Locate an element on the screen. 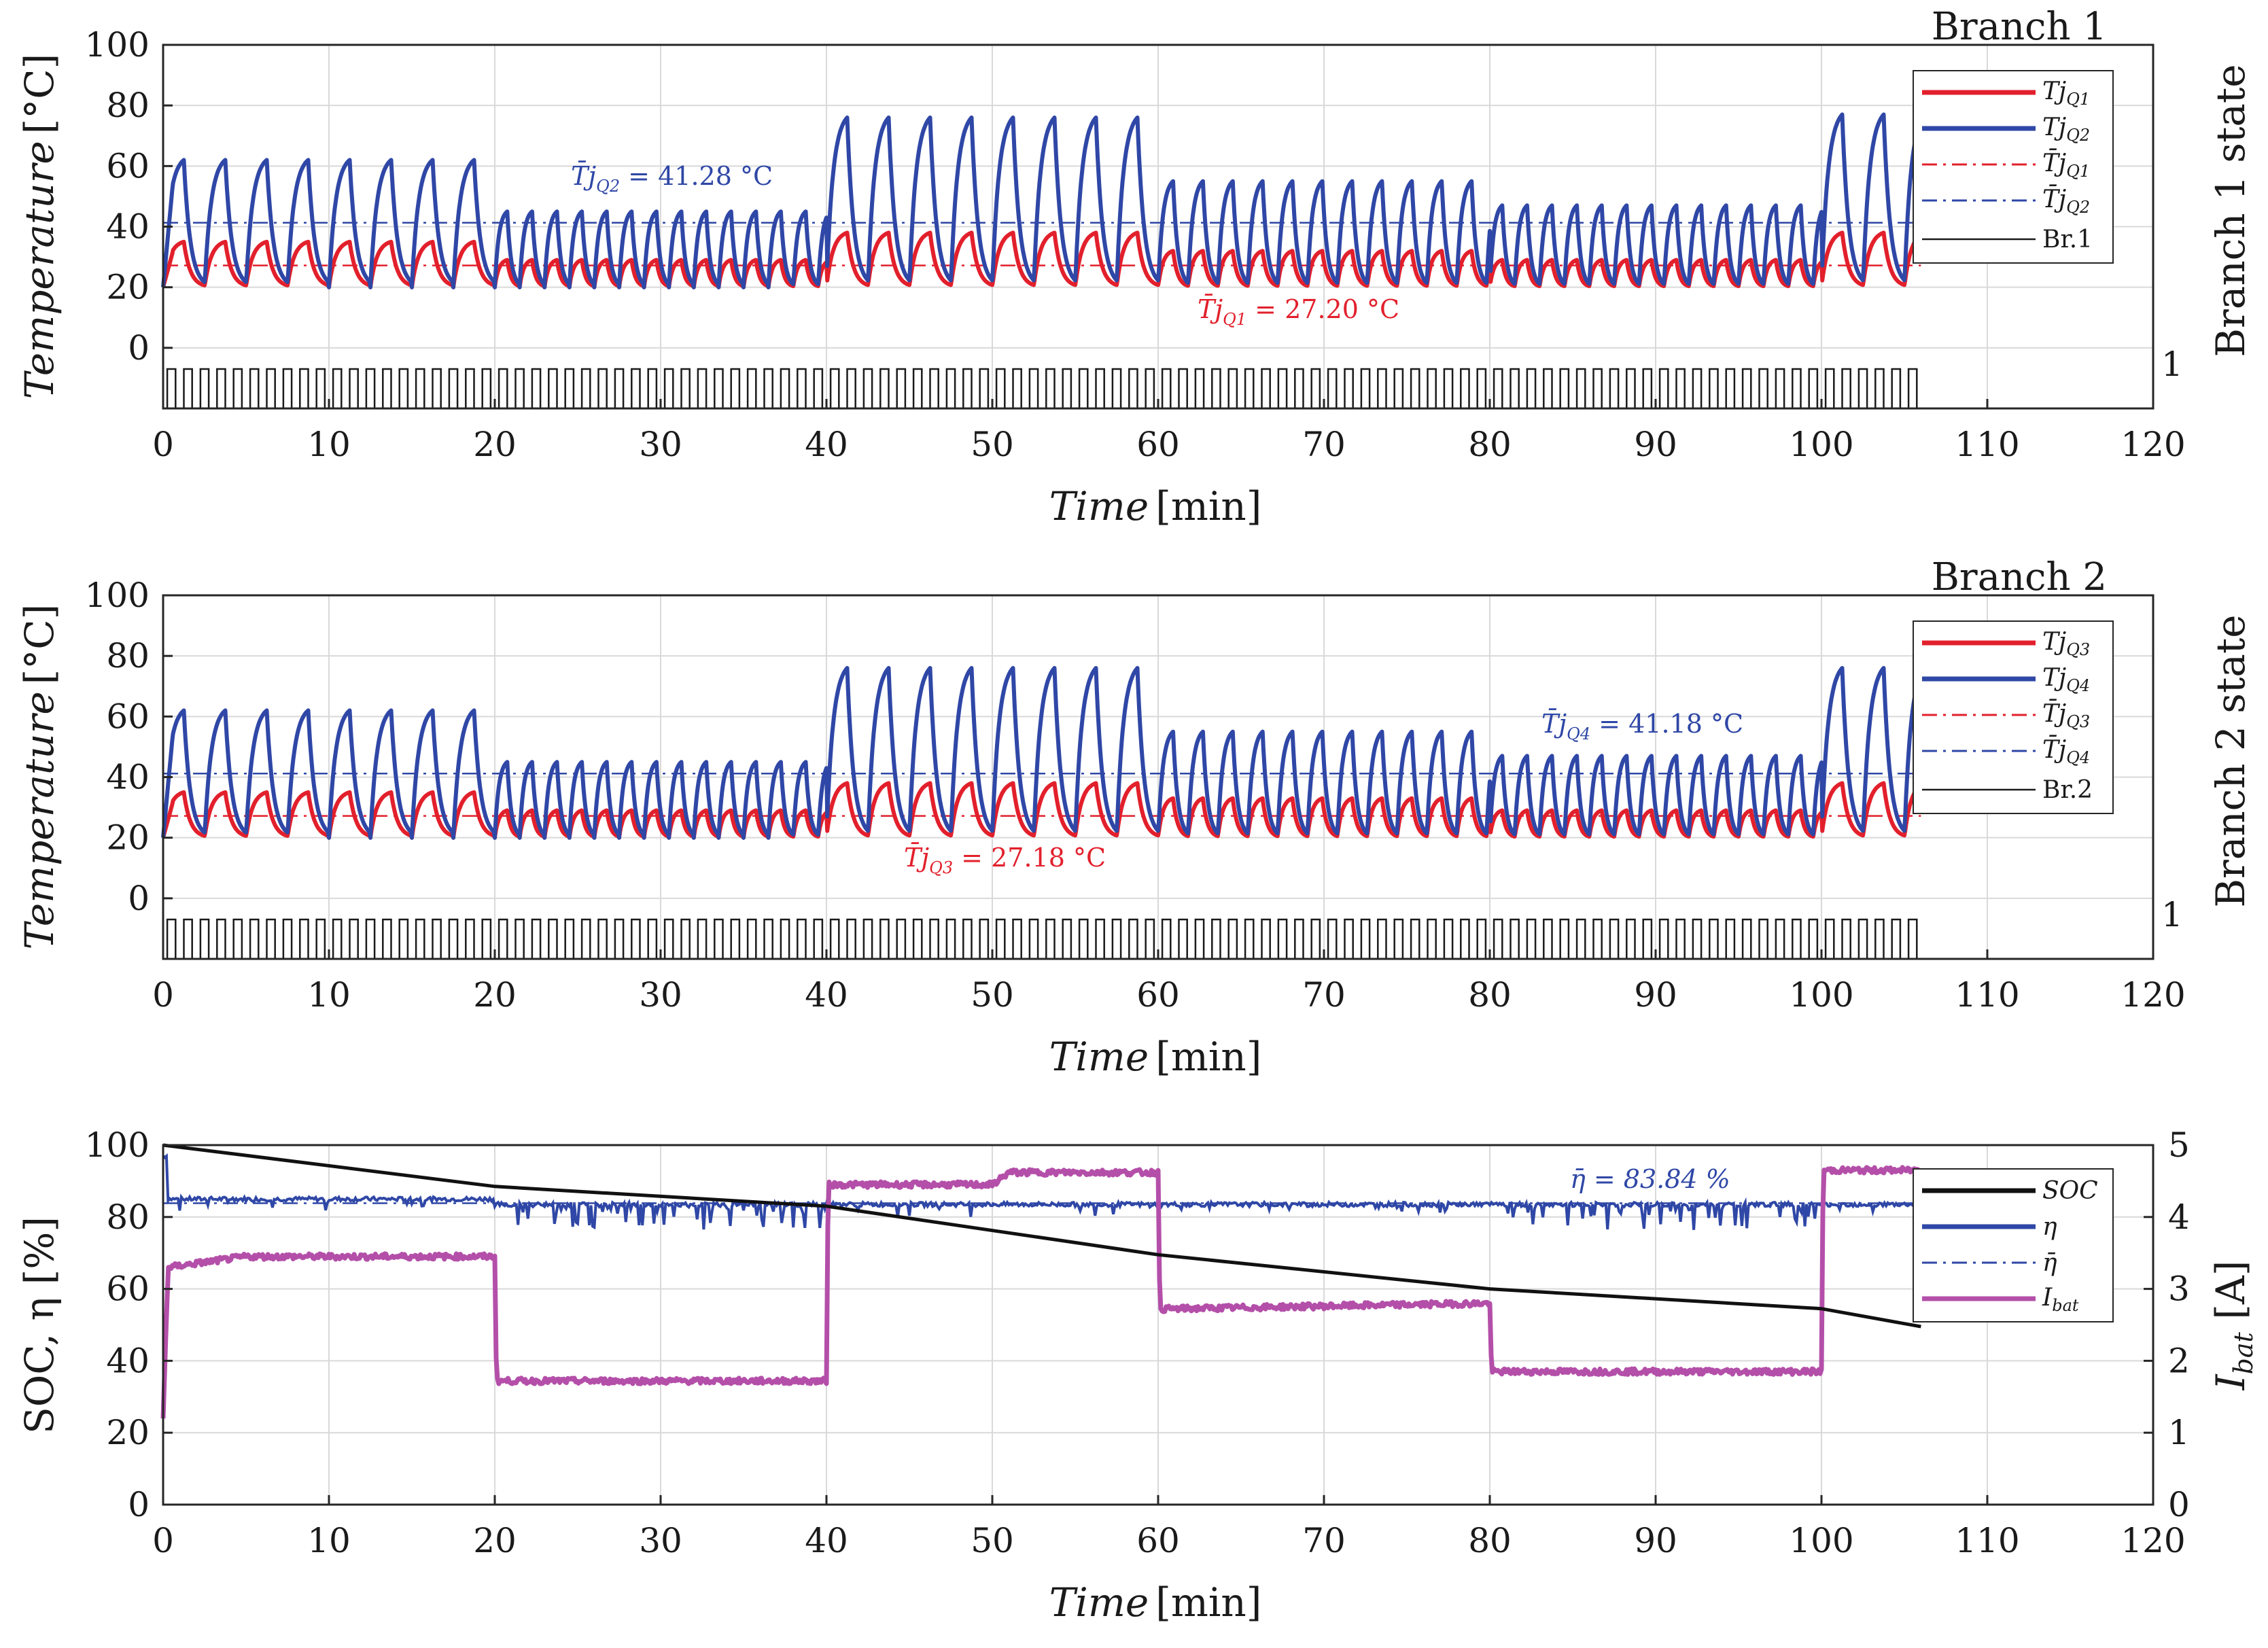 Image resolution: width=2268 pixels, height=1648 pixels. panel-2-legend: TjQ3 TjQ4 T̄jQ3 T̄jQ4 Br.2 is located at coordinates (2013, 717).